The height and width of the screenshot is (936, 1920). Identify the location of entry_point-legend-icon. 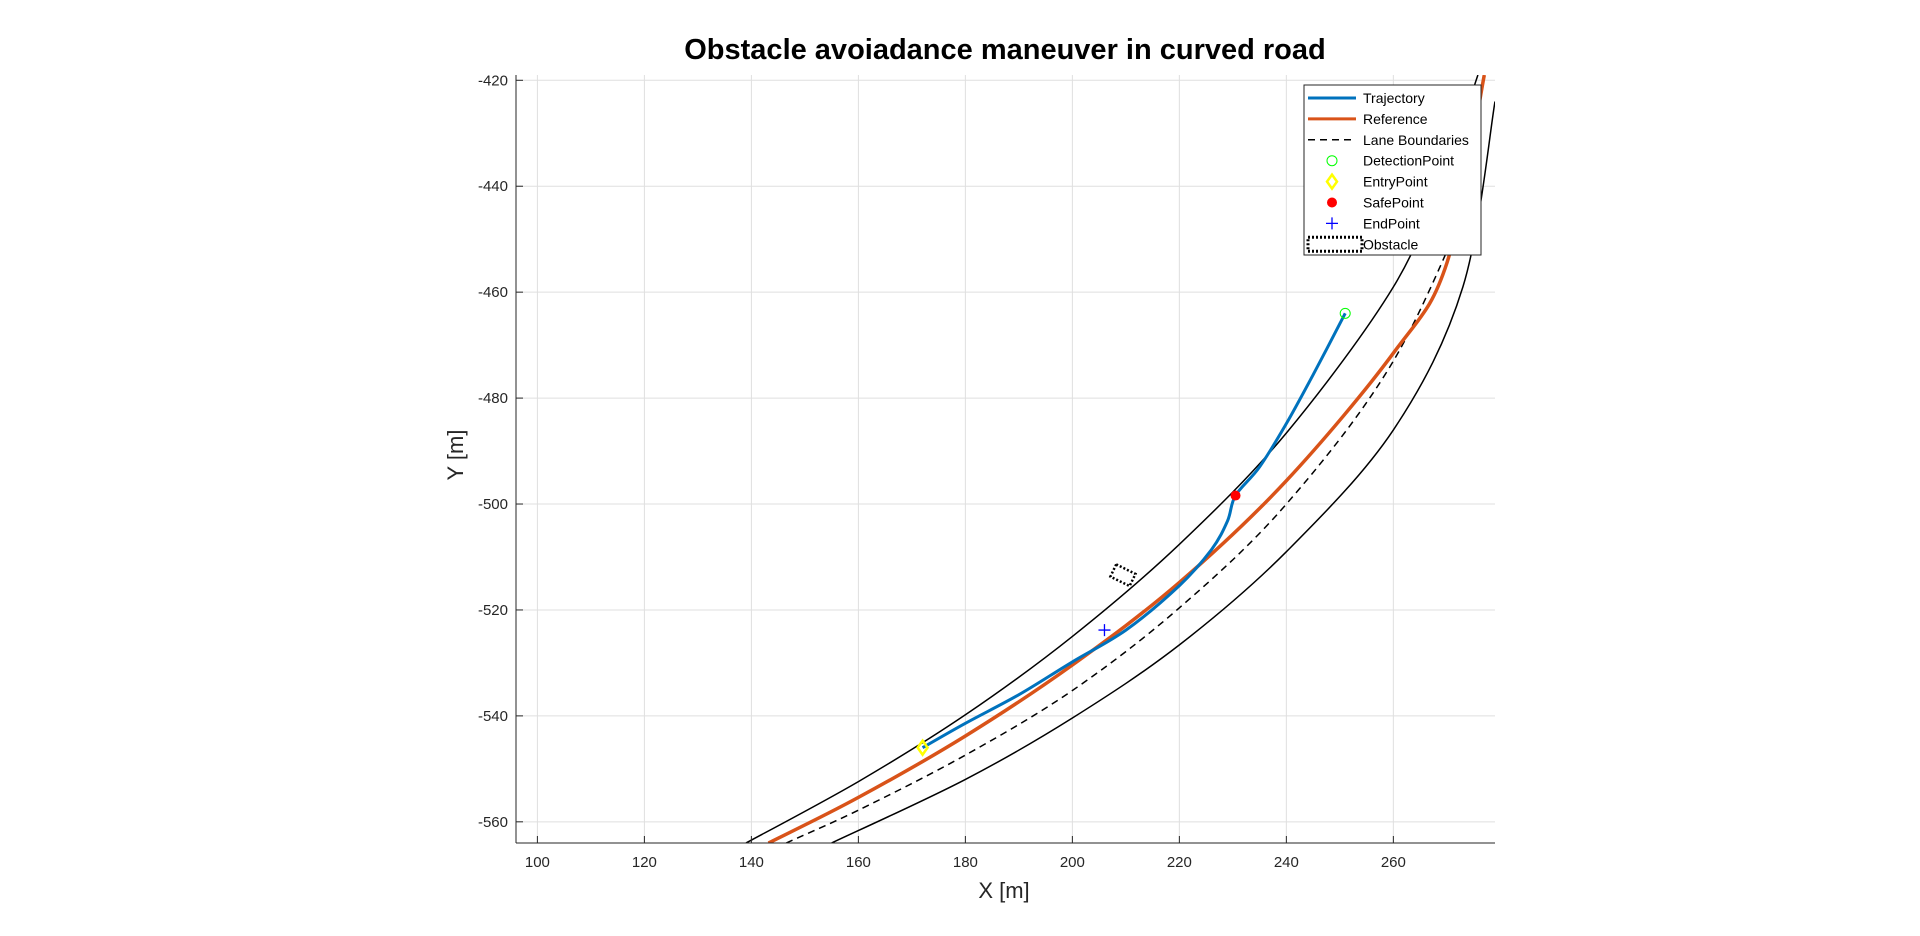
(1332, 181).